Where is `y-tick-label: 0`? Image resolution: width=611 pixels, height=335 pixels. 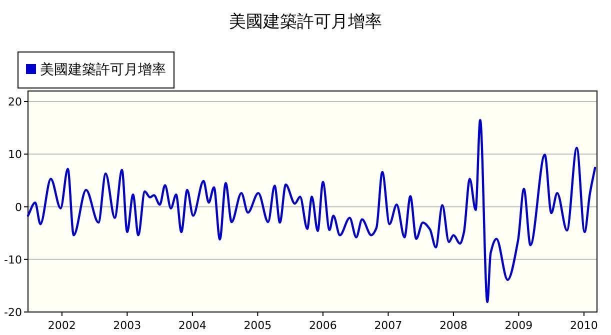
y-tick-label: 0 is located at coordinates (18, 207).